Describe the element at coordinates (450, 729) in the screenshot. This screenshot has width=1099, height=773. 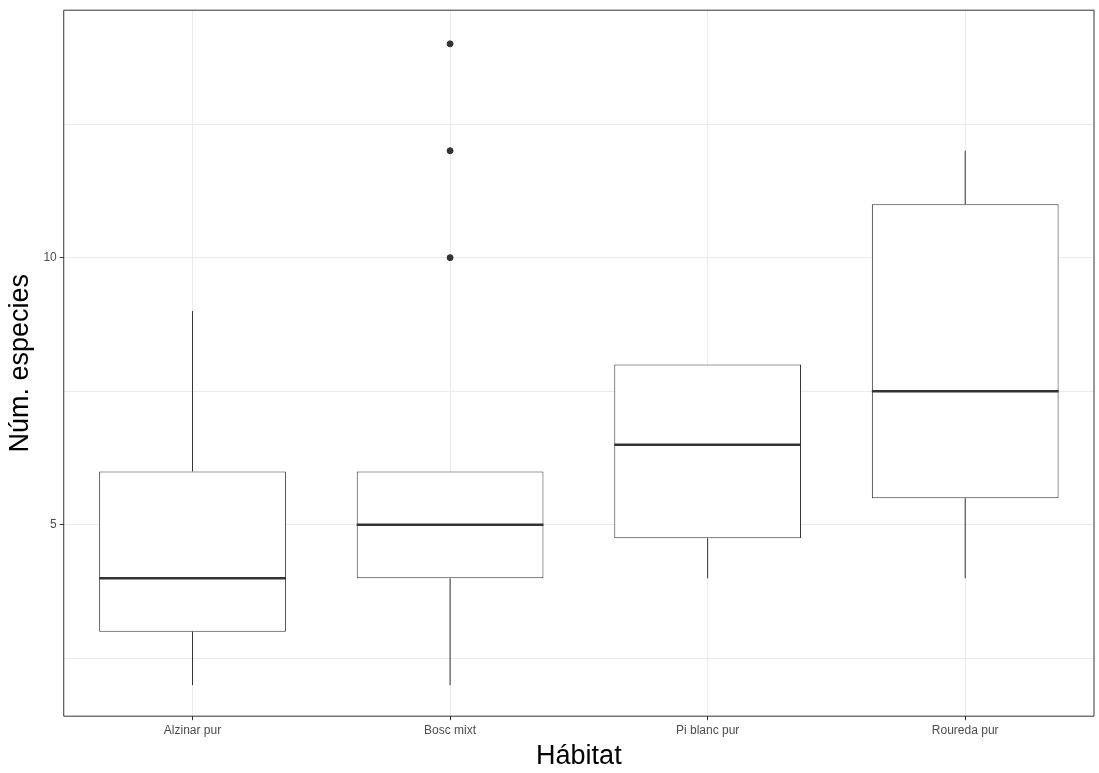
I see `x-tick-label: Bosc mixt` at that location.